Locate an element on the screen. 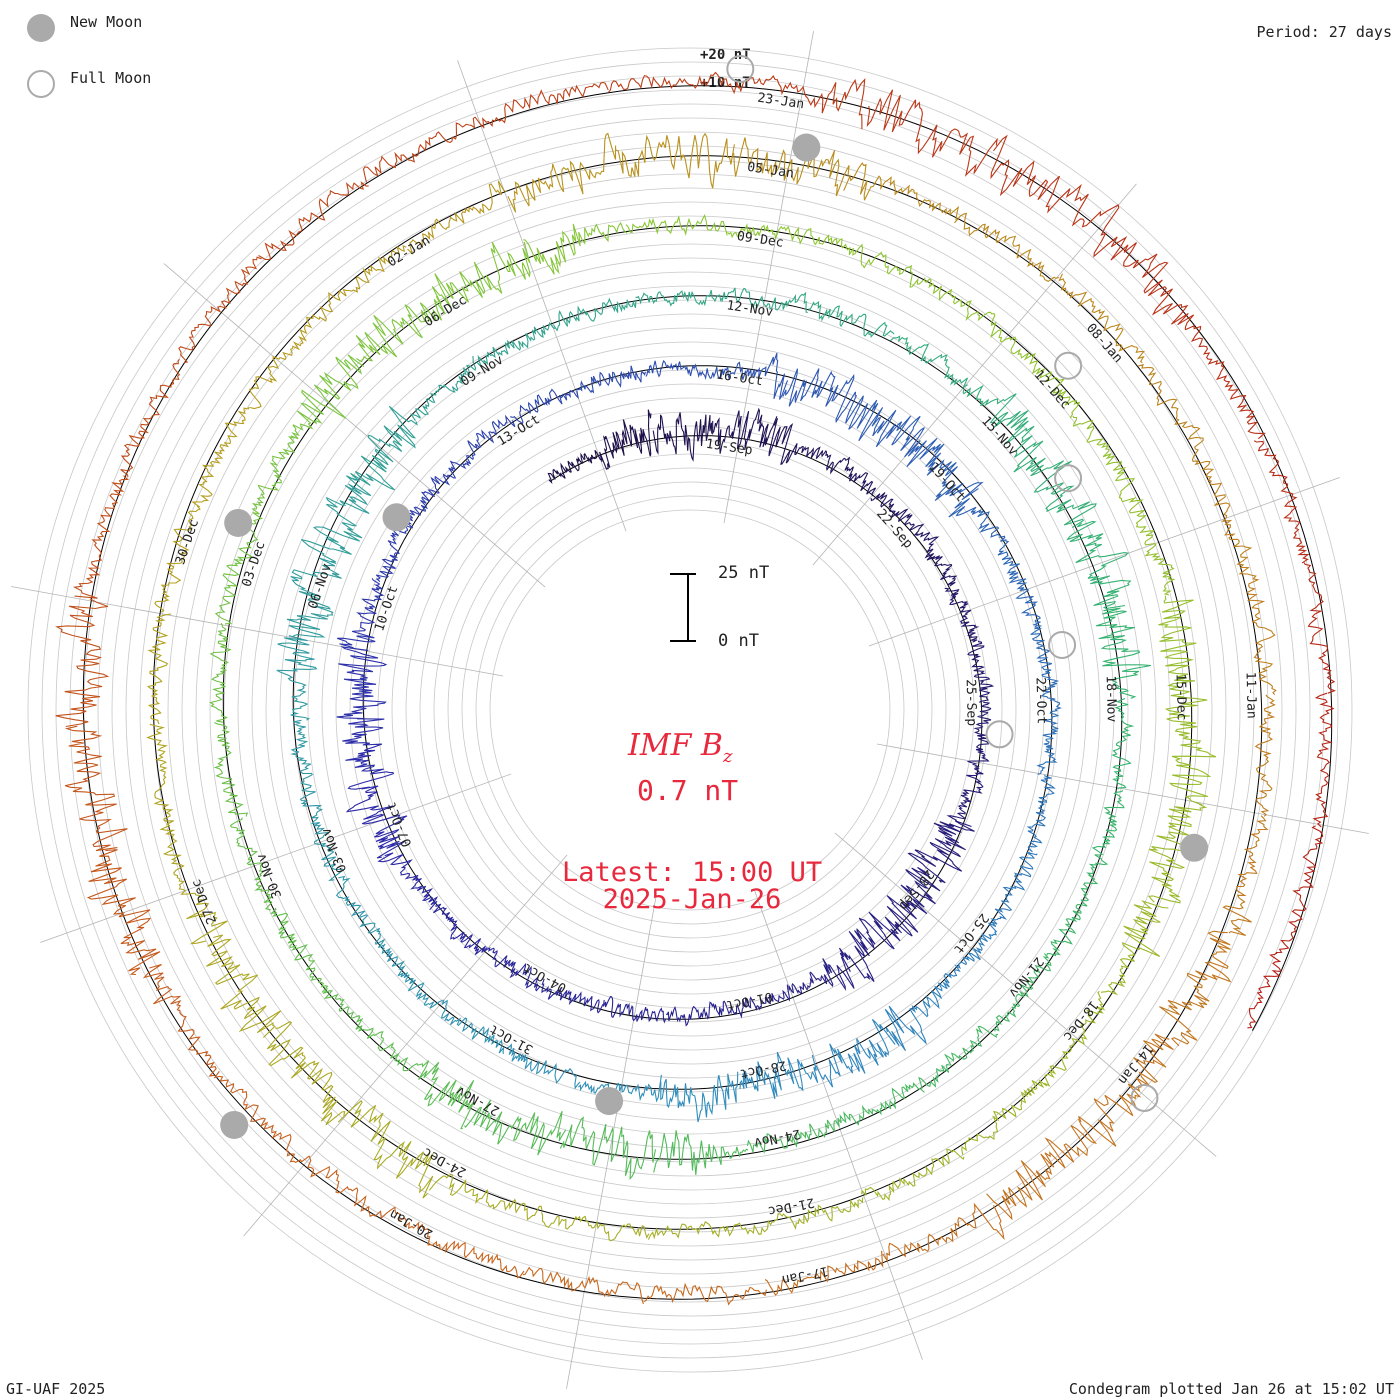 The image size is (1400, 1400). date-label: 12-Nov is located at coordinates (749, 309).